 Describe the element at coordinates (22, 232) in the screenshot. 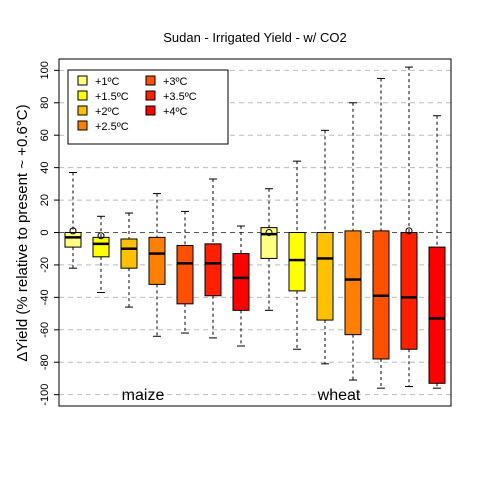

I see `y-axis-label: ΔYield (% relative to present ~ +0.6°C)` at that location.